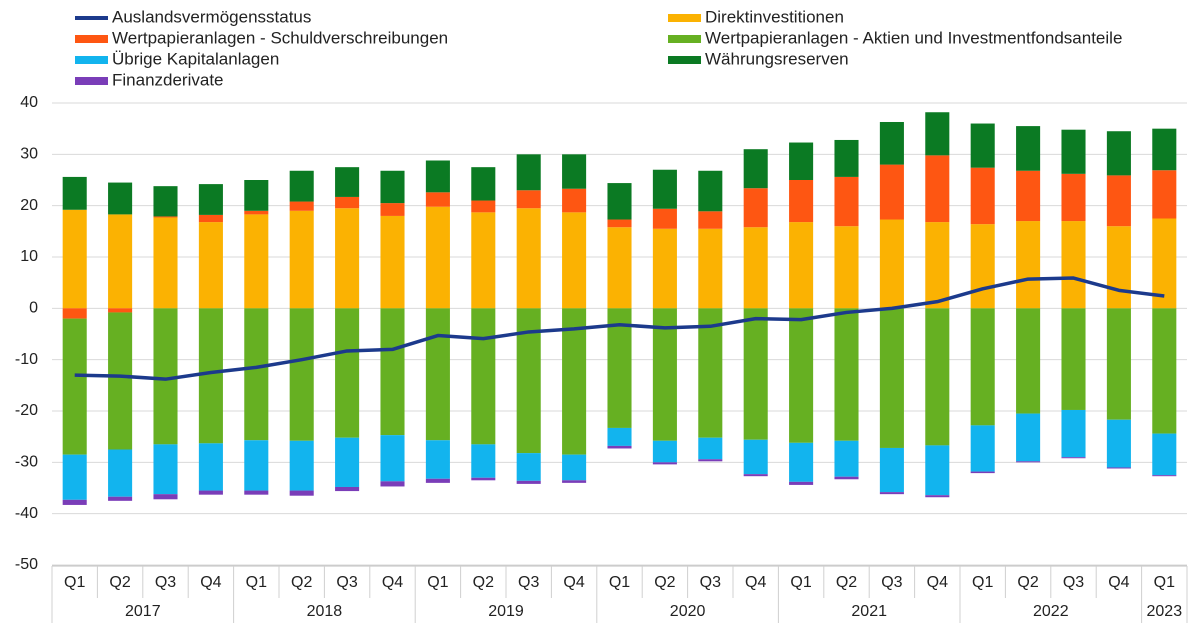 The width and height of the screenshot is (1195, 623). What do you see at coordinates (506, 611) in the screenshot?
I see `year-label: 2019` at bounding box center [506, 611].